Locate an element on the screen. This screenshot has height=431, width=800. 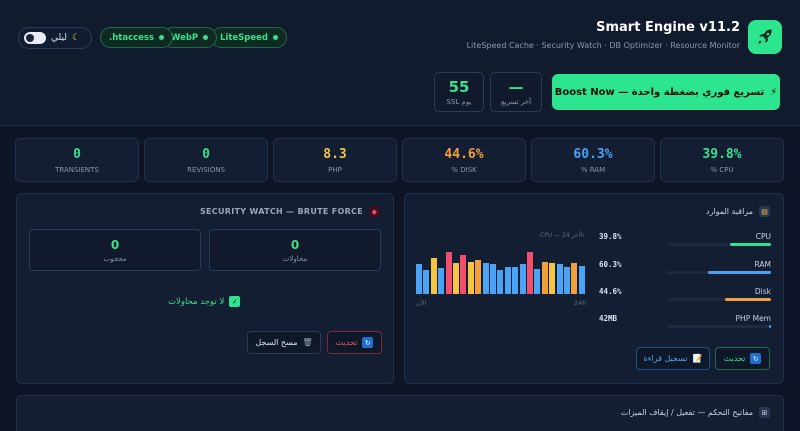
metric-disk: 44.6% % DISK is located at coordinates (464, 160).